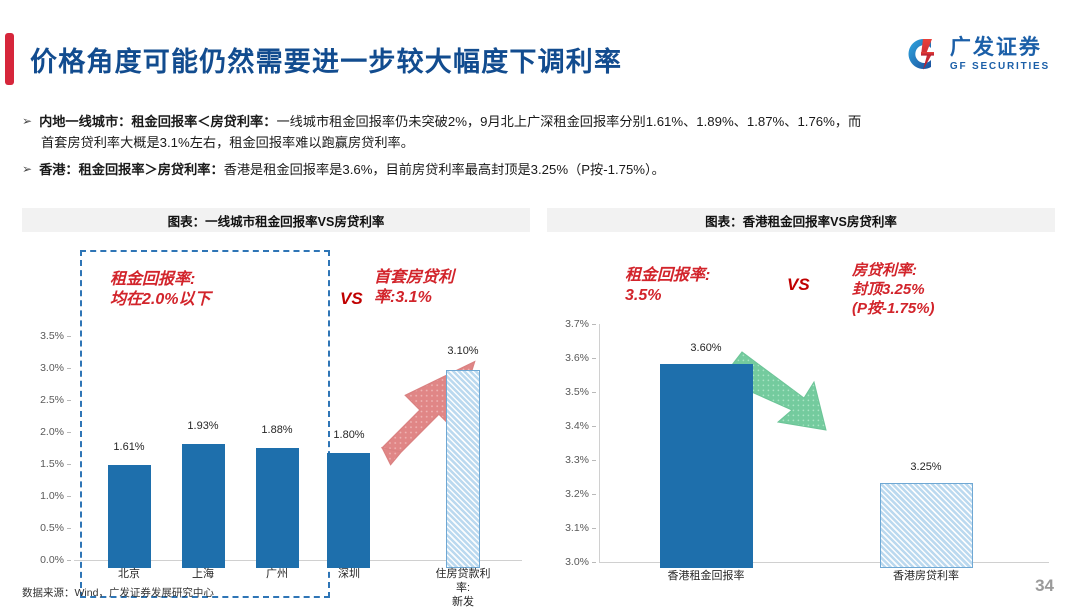  Describe the element at coordinates (706, 466) in the screenshot. I see `bar-hk-rental-yield` at that location.